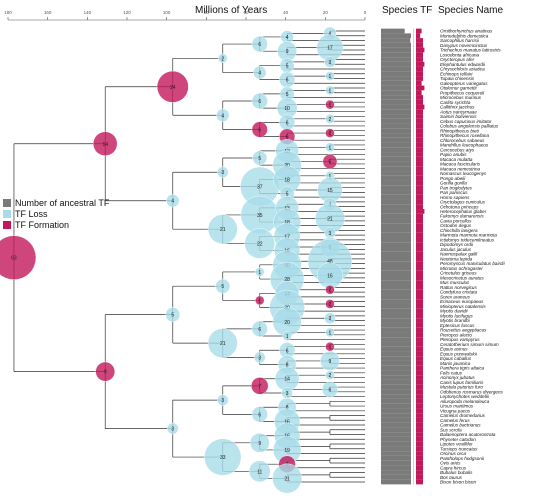  Describe the element at coordinates (460, 339) in the screenshot. I see `species-name: Pteropus vampyrus` at that location.